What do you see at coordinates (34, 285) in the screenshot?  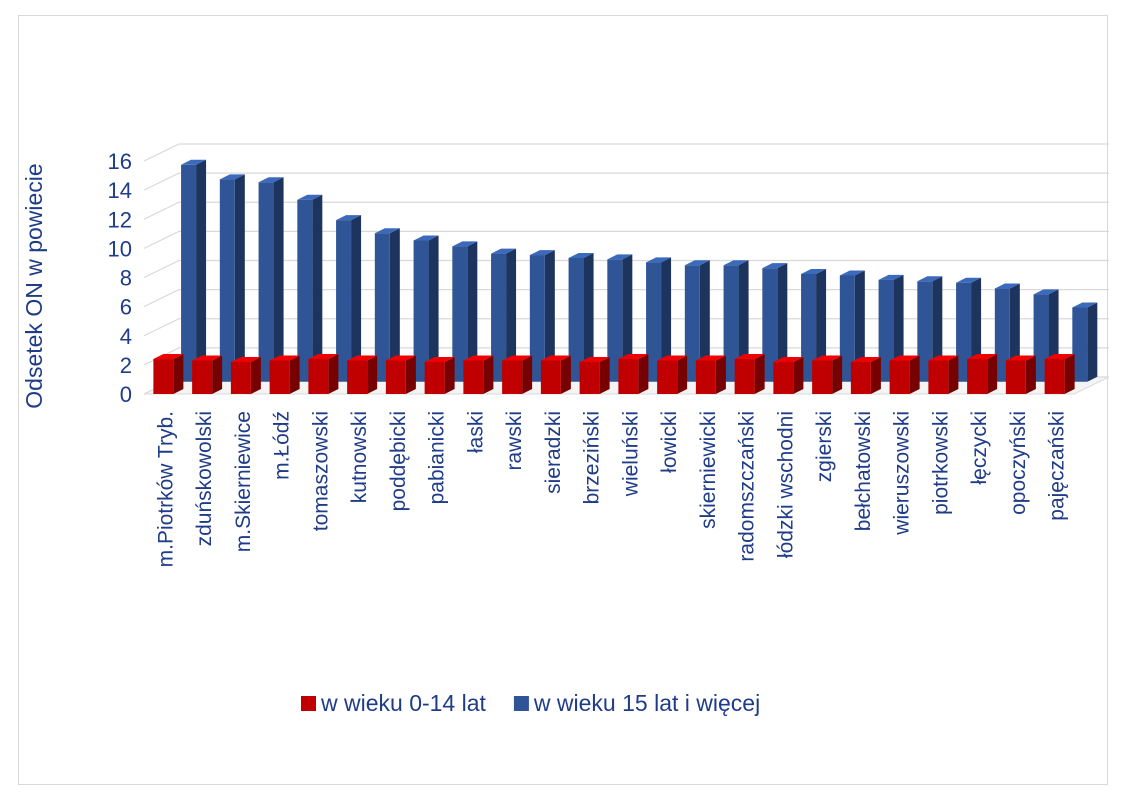 I see `y-axis-label: Odsetek ON w powiecie` at bounding box center [34, 285].